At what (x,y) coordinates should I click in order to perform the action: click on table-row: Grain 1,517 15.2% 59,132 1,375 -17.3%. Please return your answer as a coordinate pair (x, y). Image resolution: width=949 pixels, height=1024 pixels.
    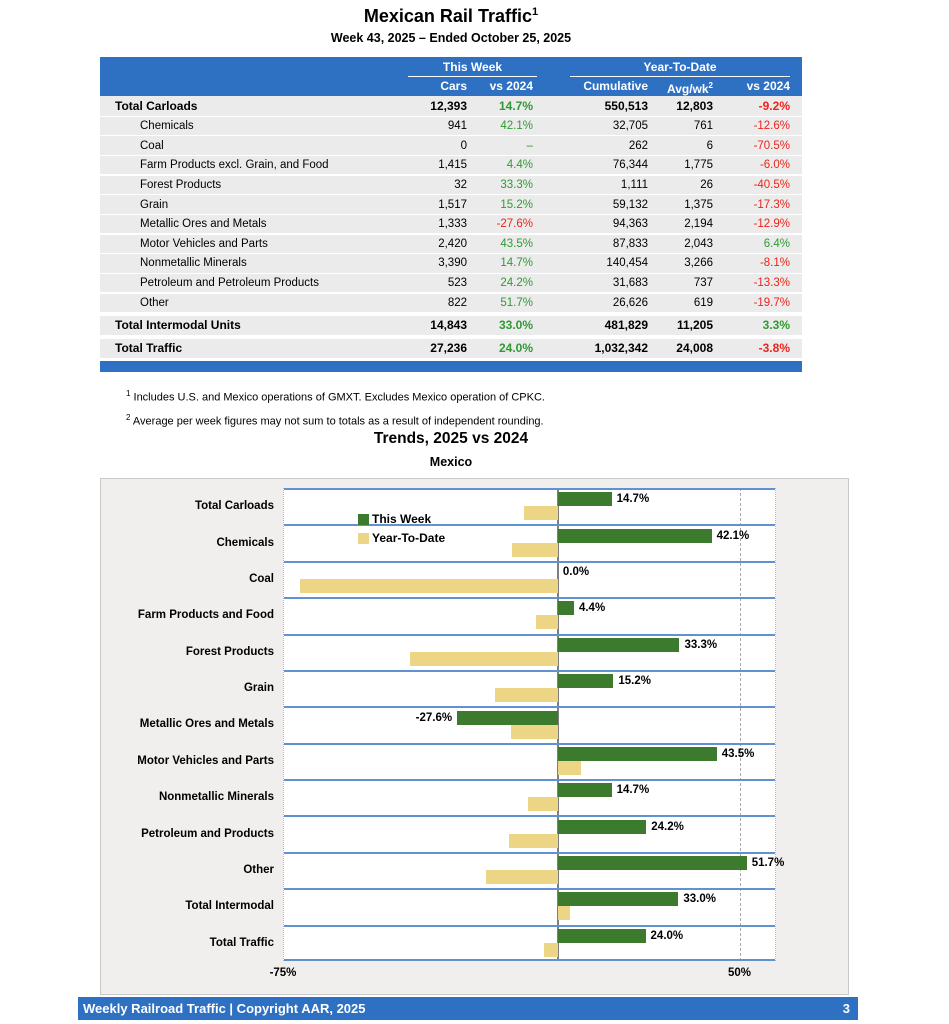
    Looking at the image, I should click on (451, 204).